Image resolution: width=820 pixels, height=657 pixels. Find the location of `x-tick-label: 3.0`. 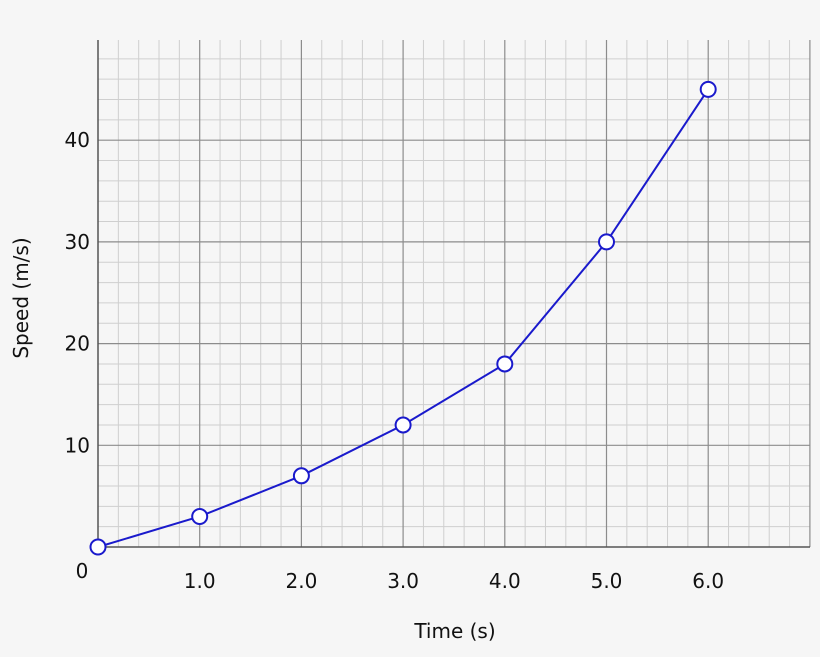

x-tick-label: 3.0 is located at coordinates (403, 581).